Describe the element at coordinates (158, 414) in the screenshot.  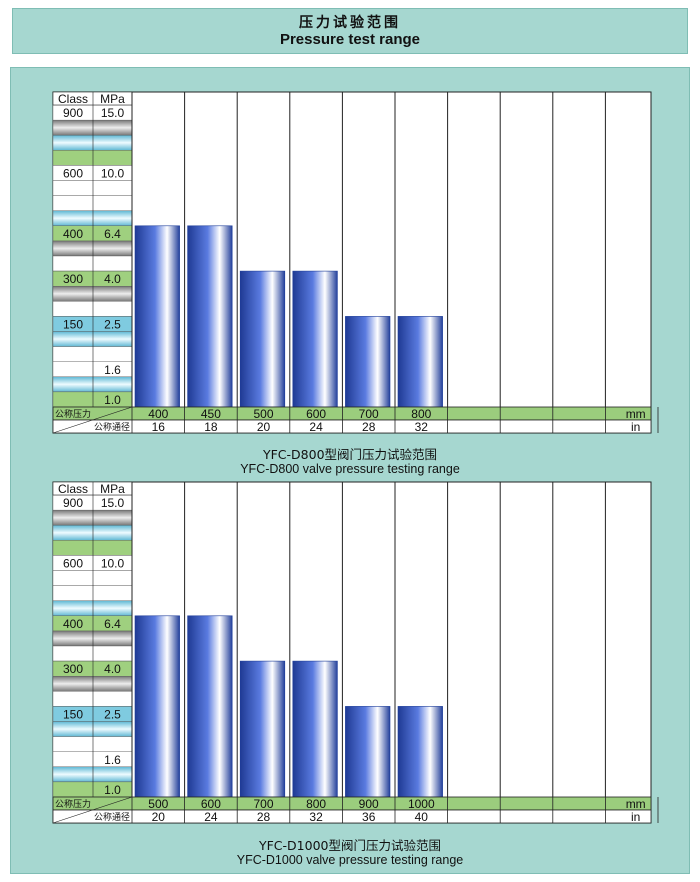
I see `x-tick-mm: 400` at that location.